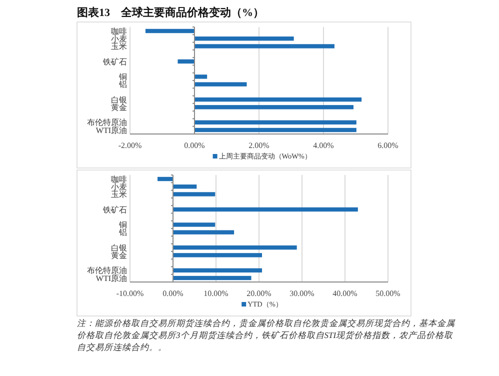 Image resolution: width=499 pixels, height=376 pixels. What do you see at coordinates (130, 293) in the screenshot?
I see `x-tick-label: -10.00%` at bounding box center [130, 293].